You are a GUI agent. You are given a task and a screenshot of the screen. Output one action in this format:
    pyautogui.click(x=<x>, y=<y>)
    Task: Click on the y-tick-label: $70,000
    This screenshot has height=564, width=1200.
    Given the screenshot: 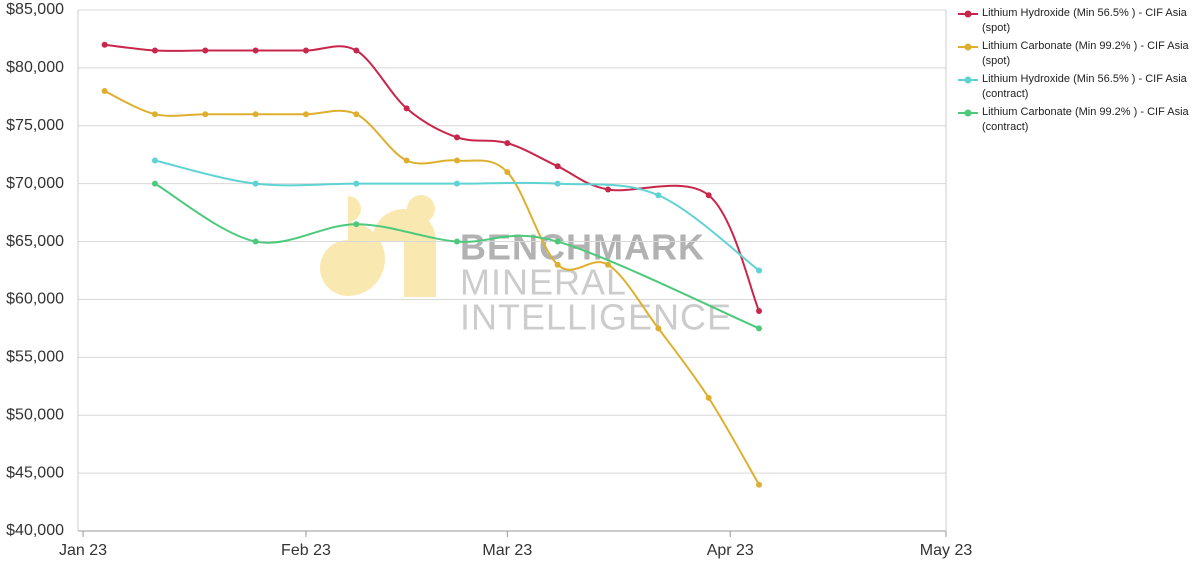 What is the action you would take?
    pyautogui.click(x=35, y=183)
    